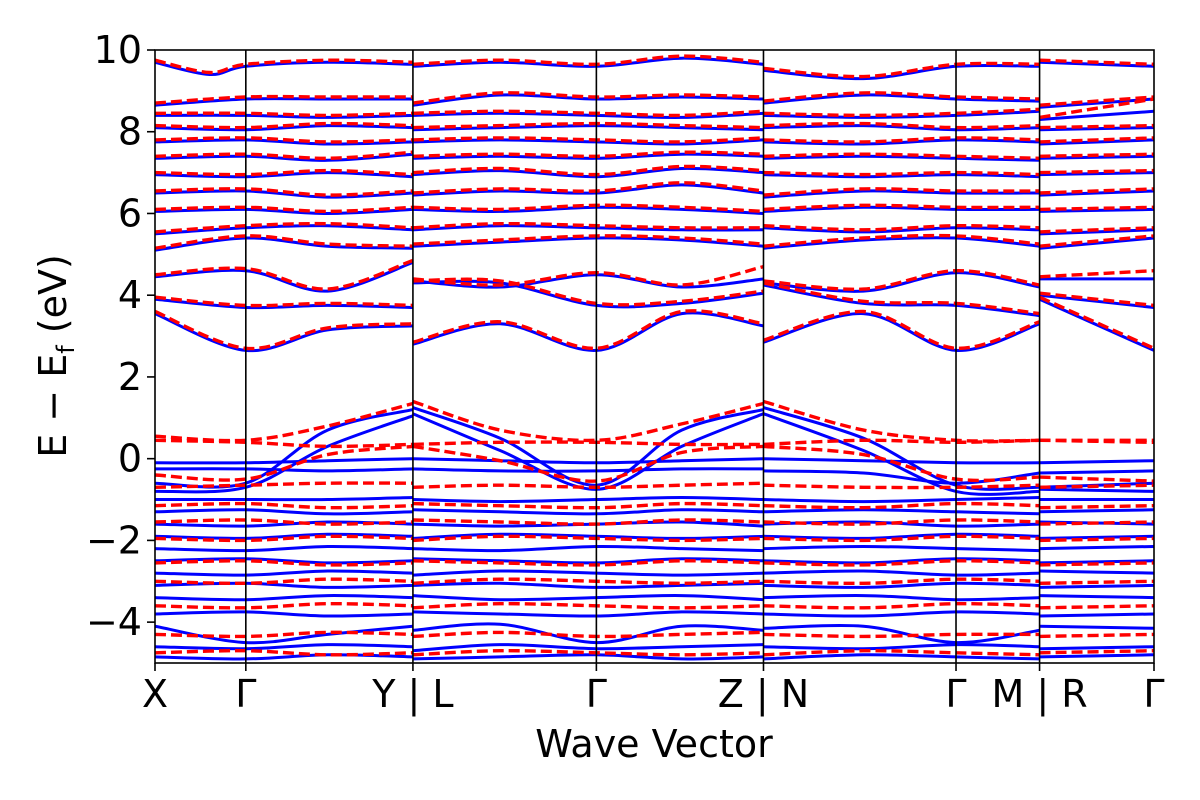  Describe the element at coordinates (1039, 694) in the screenshot. I see `x-tick-label-6: M | R` at that location.